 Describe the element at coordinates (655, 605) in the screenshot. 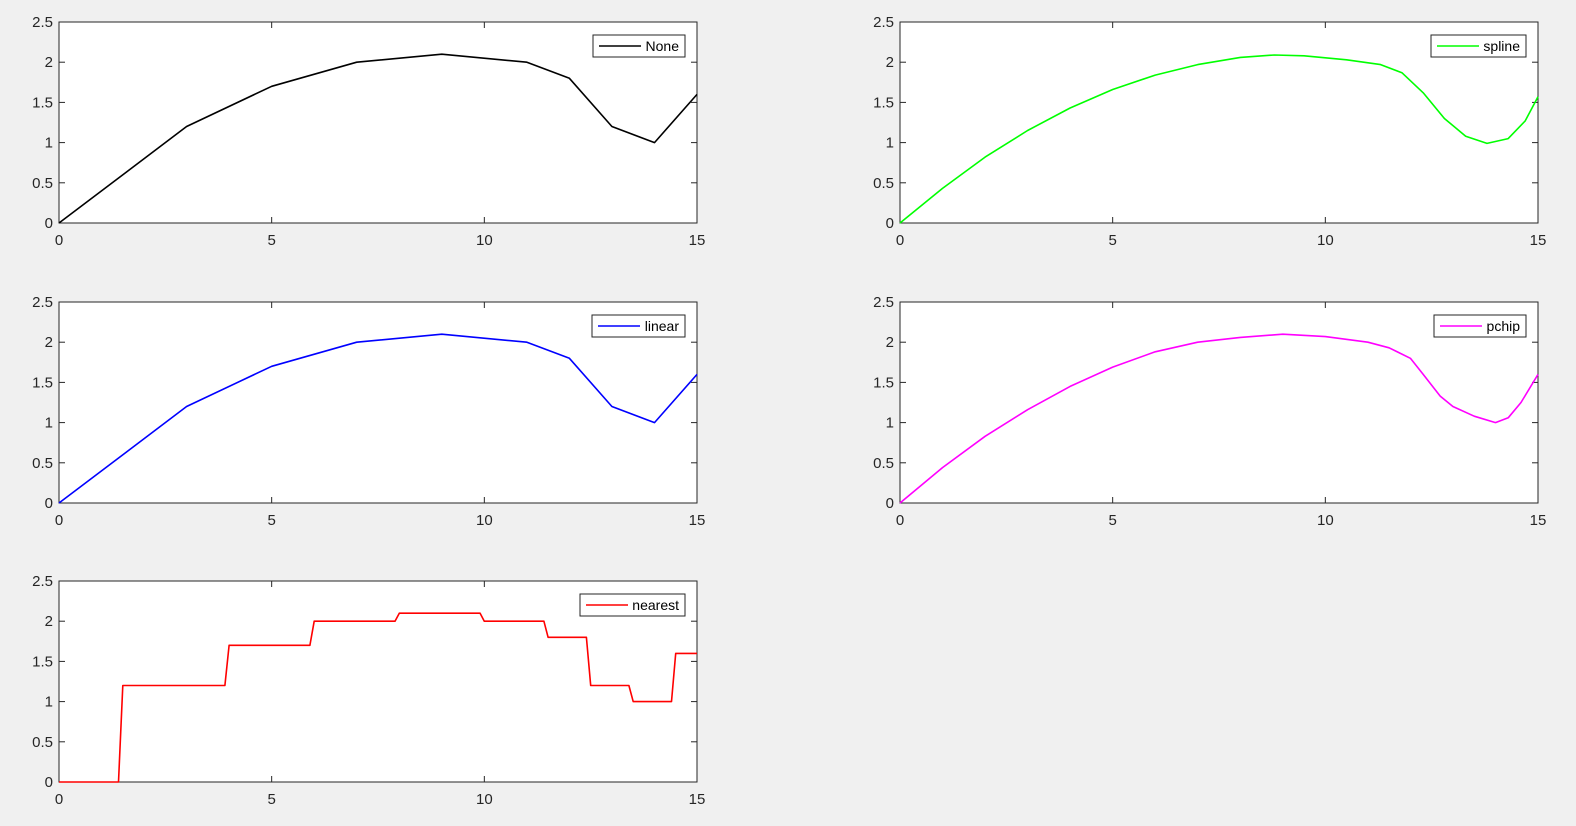

I see `legend-label: nearest` at that location.